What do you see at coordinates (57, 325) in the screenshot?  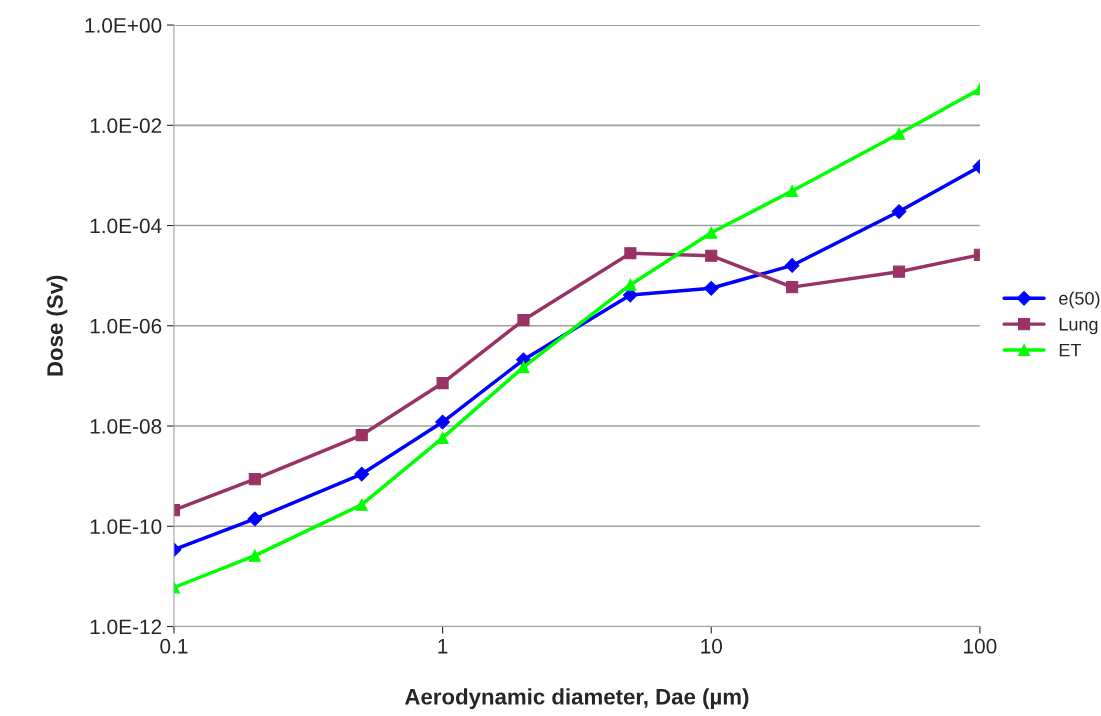 I see `y-axis-title: Dose (Sv)` at bounding box center [57, 325].